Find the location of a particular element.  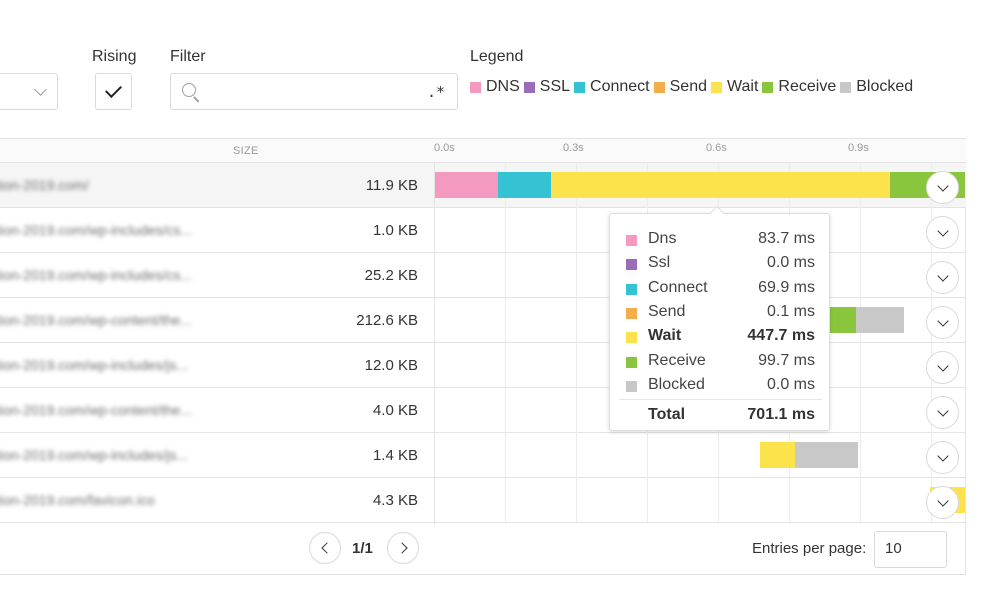

tooltip-row-value: 99.7 ms is located at coordinates (786, 360).